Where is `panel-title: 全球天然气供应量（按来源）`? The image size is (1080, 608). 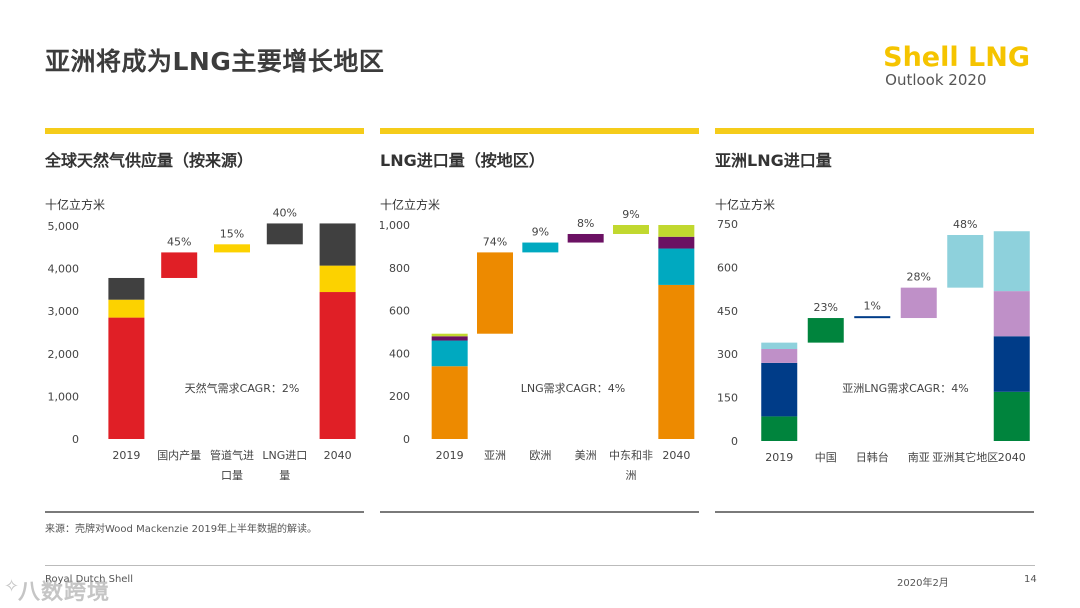 panel-title: 全球天然气供应量（按来源） is located at coordinates (149, 160).